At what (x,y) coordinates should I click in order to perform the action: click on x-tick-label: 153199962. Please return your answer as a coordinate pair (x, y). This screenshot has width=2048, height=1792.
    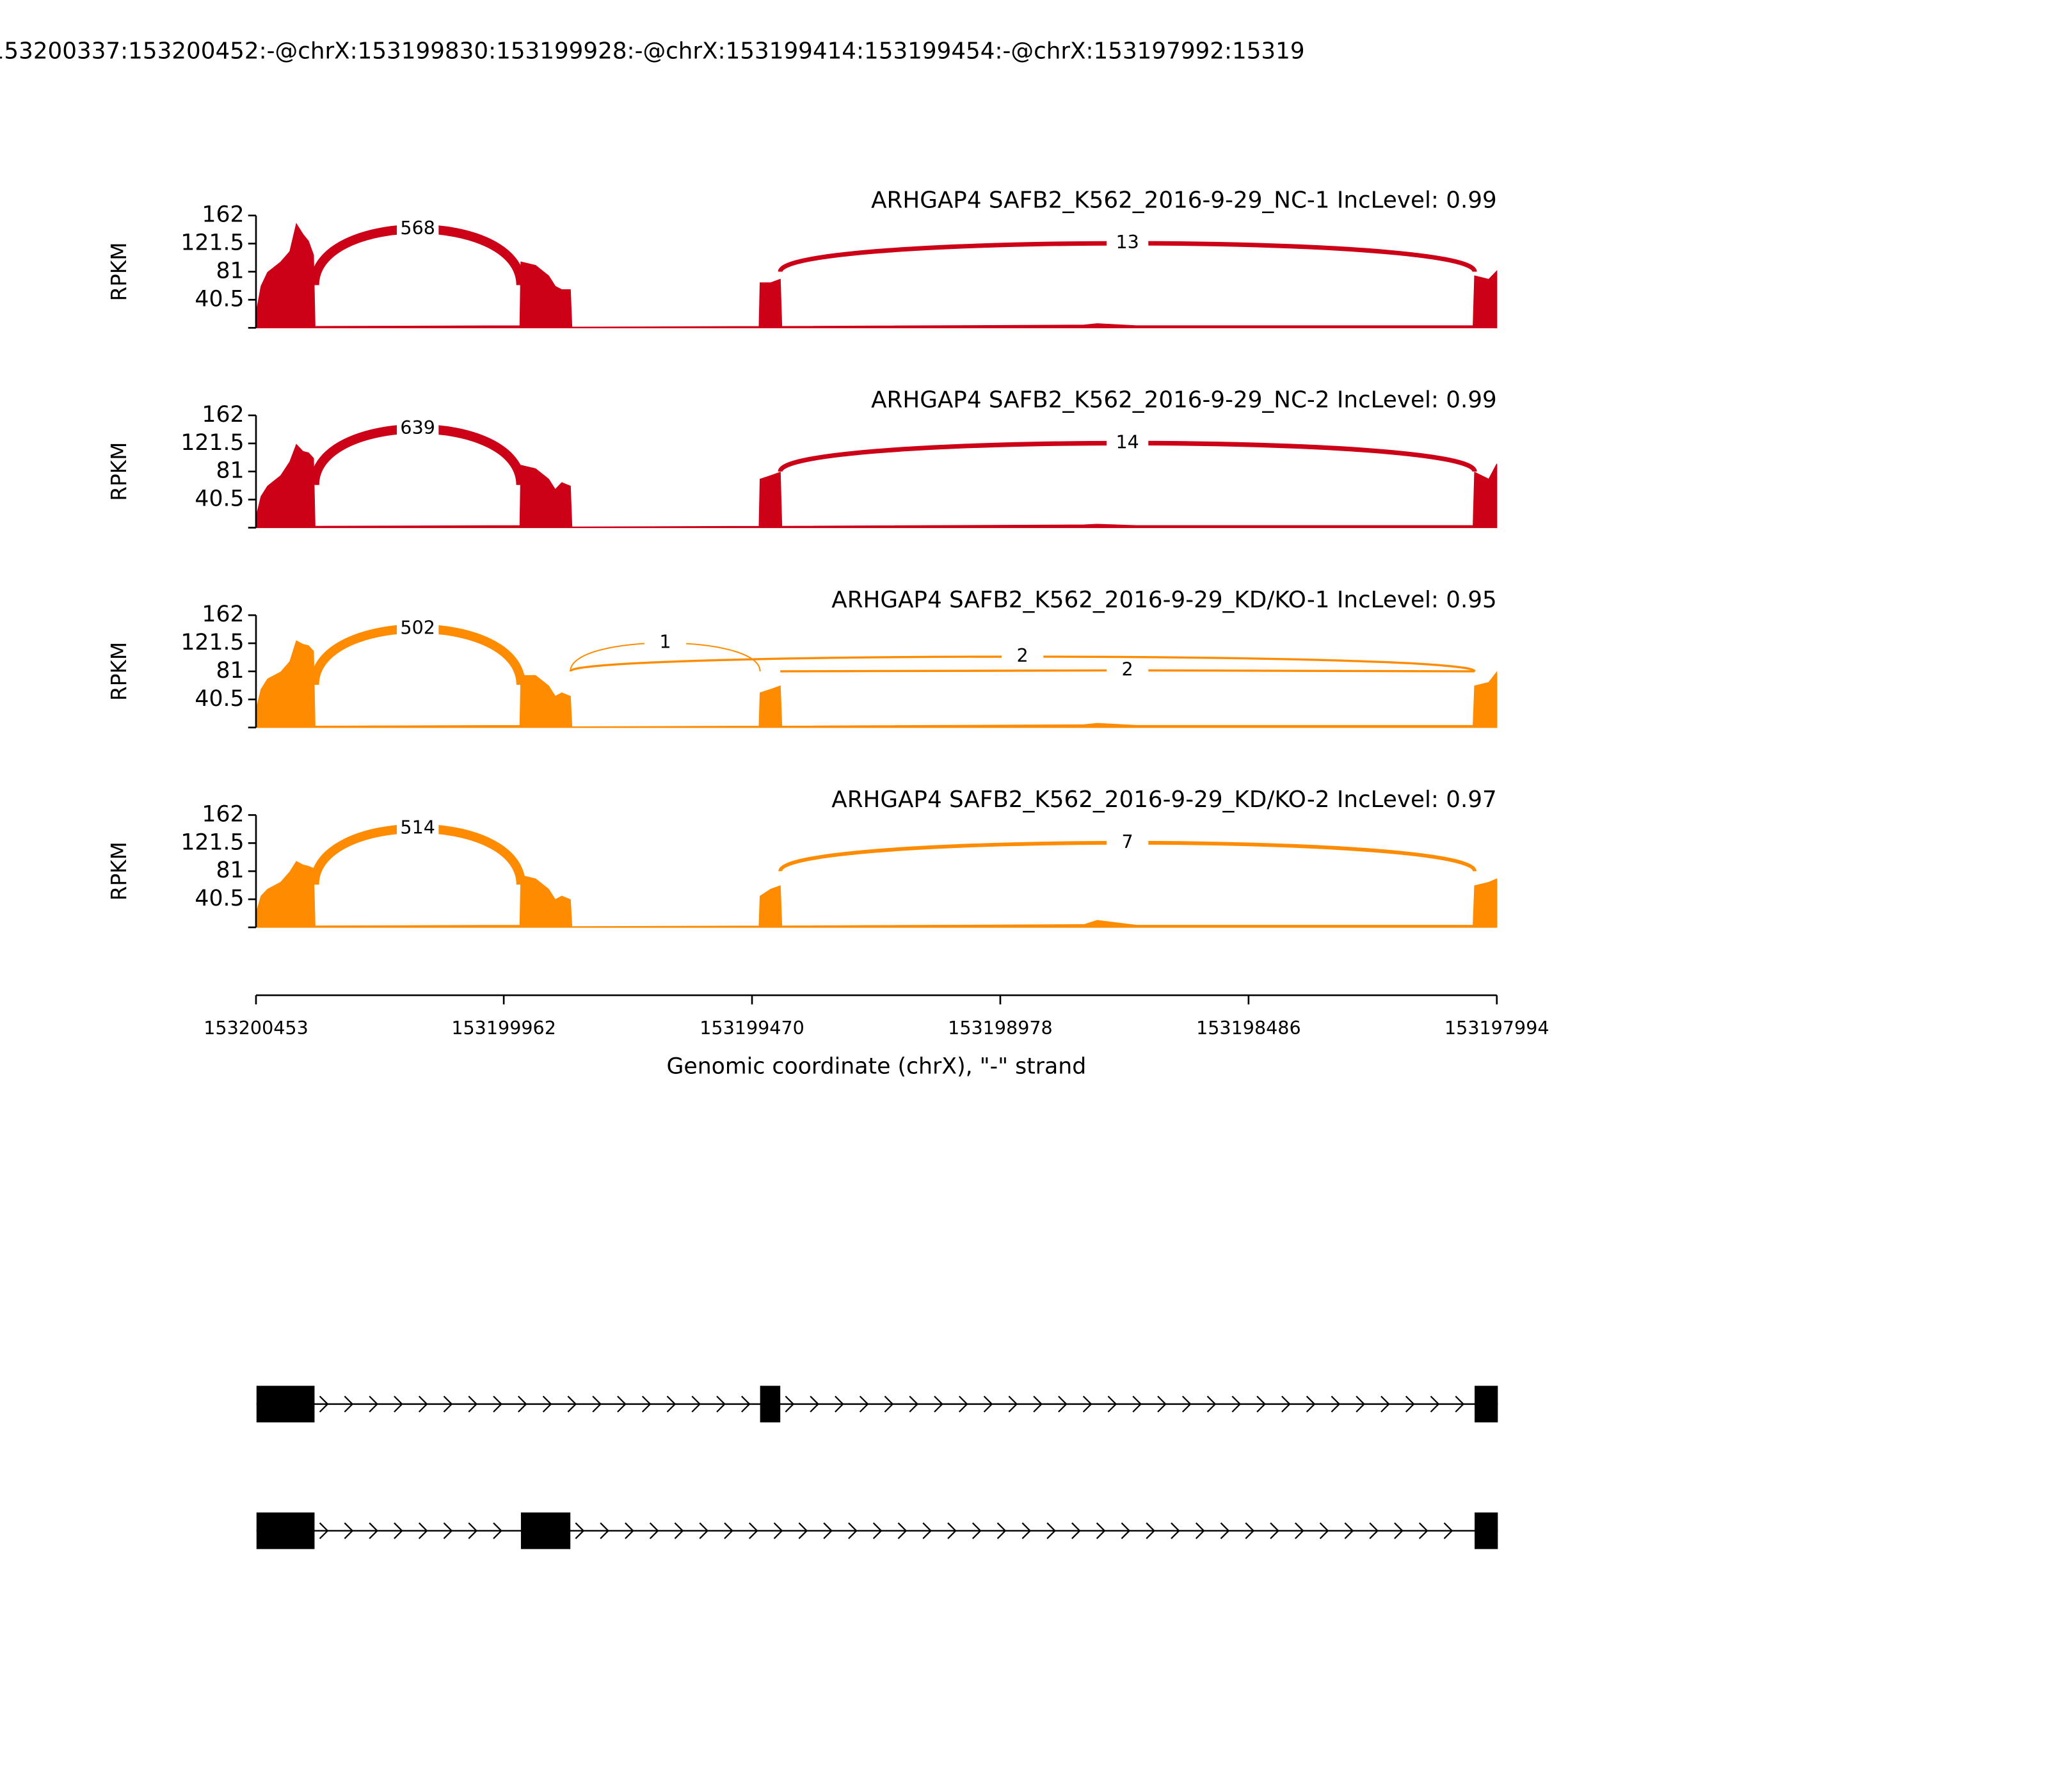
    Looking at the image, I should click on (503, 1028).